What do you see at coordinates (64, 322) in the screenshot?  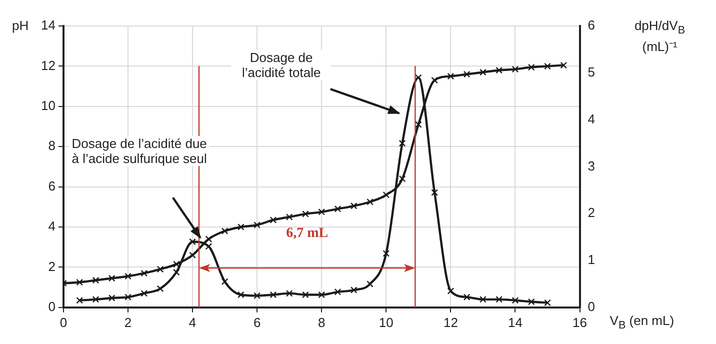 I see `x-tick-label: 0` at bounding box center [64, 322].